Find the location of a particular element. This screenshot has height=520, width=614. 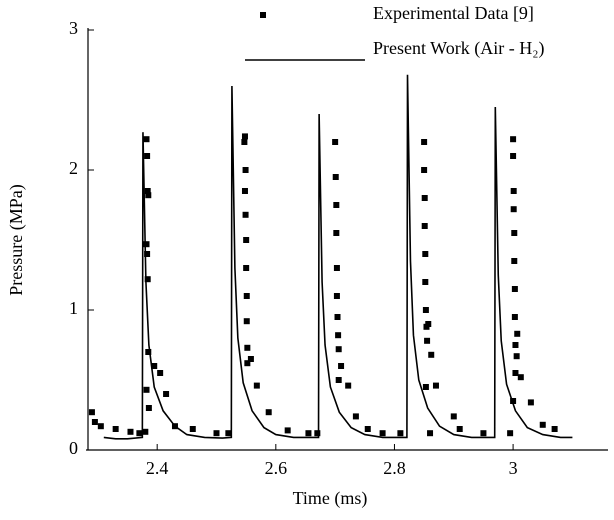

x-tick-label: 3 is located at coordinates (513, 468).